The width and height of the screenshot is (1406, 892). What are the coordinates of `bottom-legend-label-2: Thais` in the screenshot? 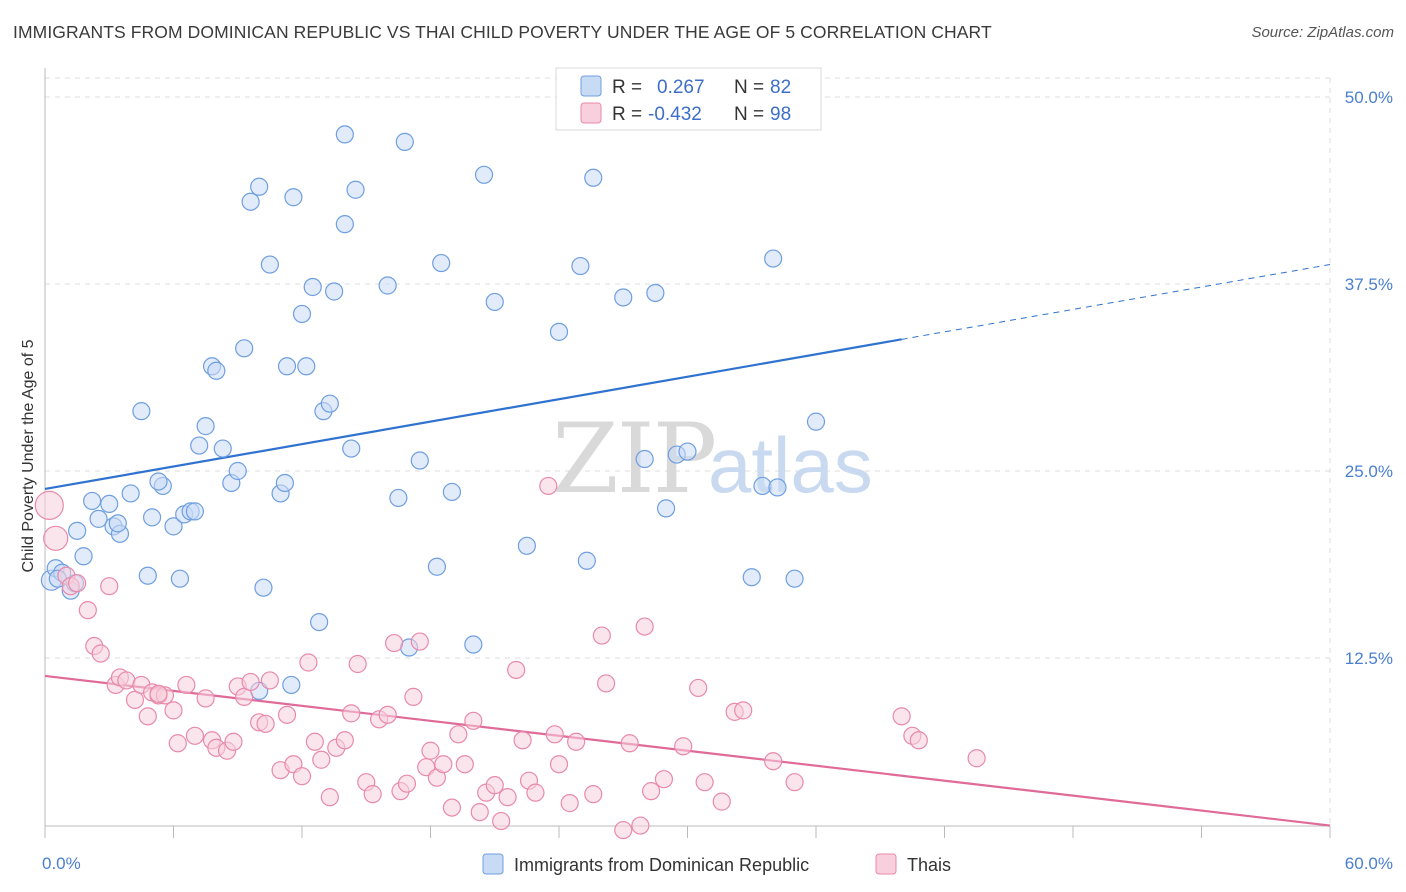 It's located at (929, 865).